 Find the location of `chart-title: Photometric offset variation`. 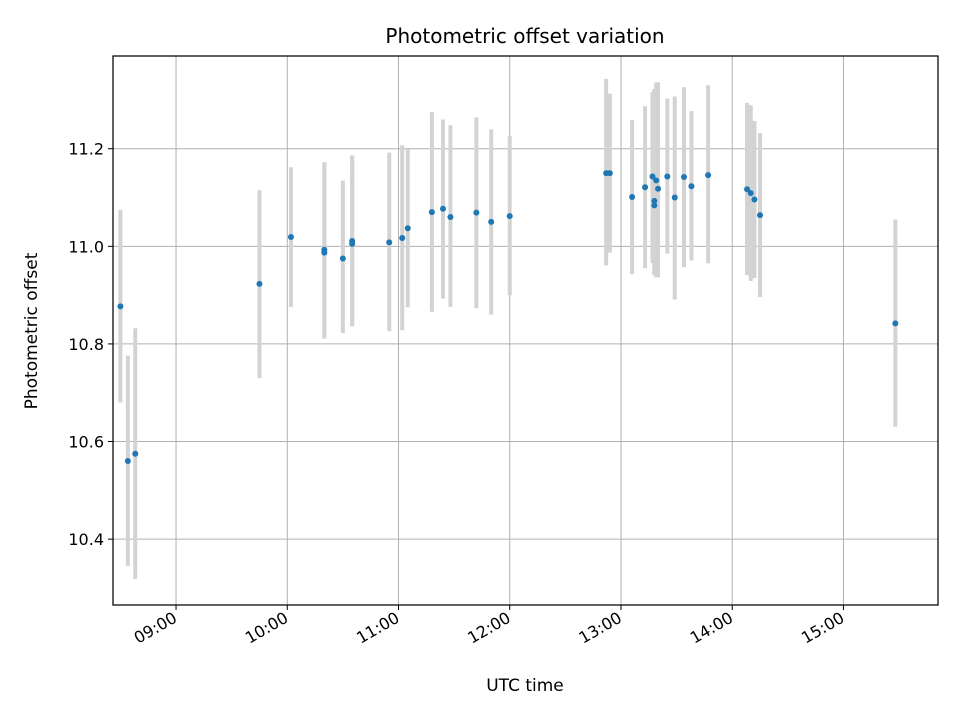

chart-title: Photometric offset variation is located at coordinates (524, 36).